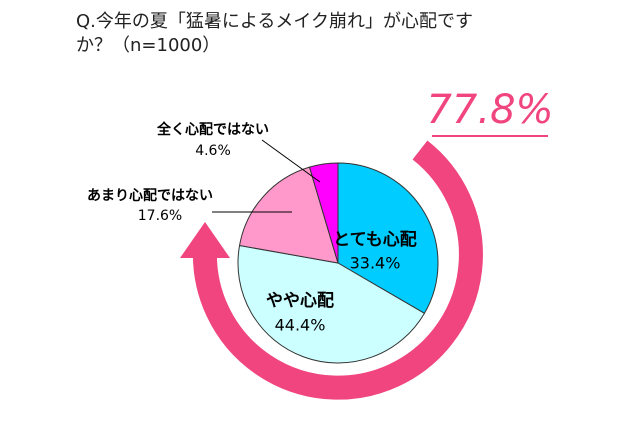  What do you see at coordinates (375, 263) in the screenshot?
I see `value-label: 33.4%` at bounding box center [375, 263].